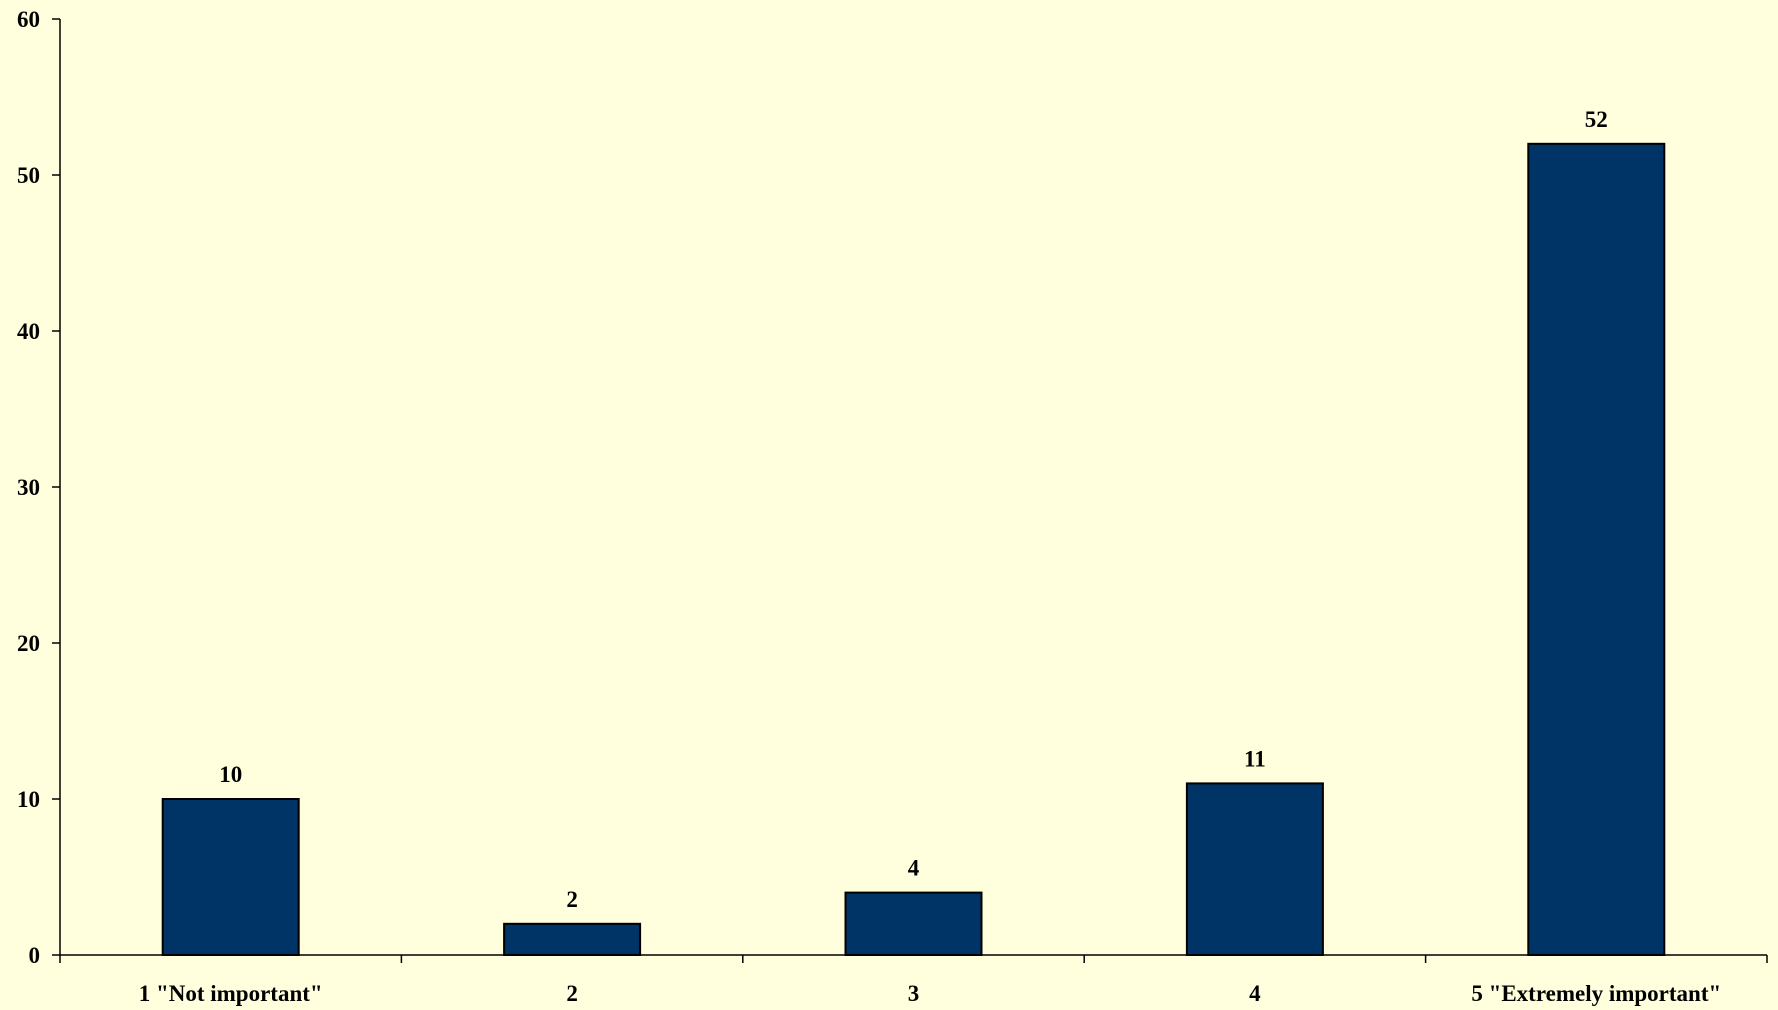  Describe the element at coordinates (28, 175) in the screenshot. I see `y-tick-label-50: 50` at that location.